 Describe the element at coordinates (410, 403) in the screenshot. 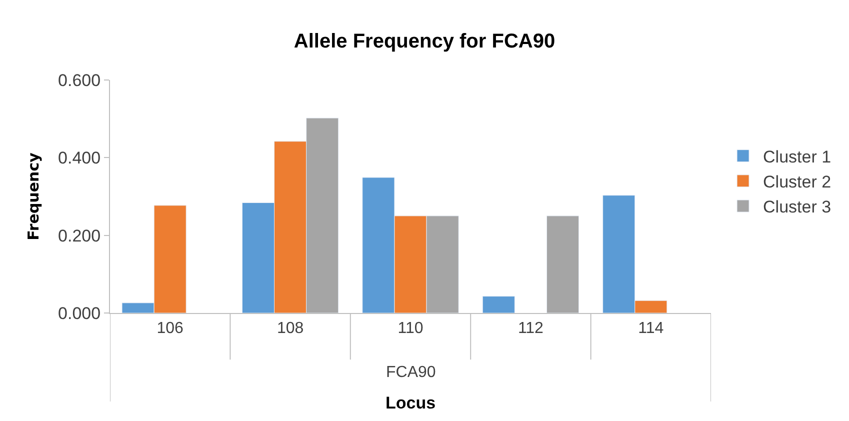

I see `x-axis-title: Locus` at that location.